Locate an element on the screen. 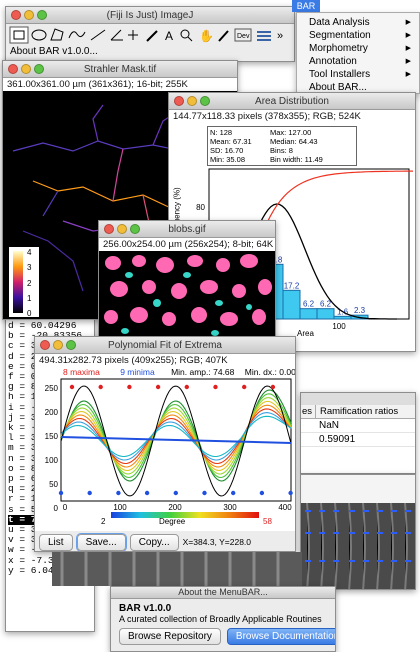 Image resolution: width=420 pixels, height=652 pixels. strahler-titlebar: Strahler Mask.tif is located at coordinates (120, 69).